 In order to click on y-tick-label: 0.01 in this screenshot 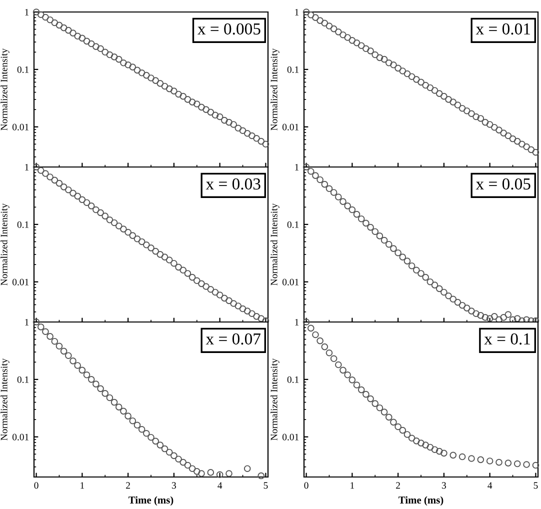, I will do `click(290, 282)`.